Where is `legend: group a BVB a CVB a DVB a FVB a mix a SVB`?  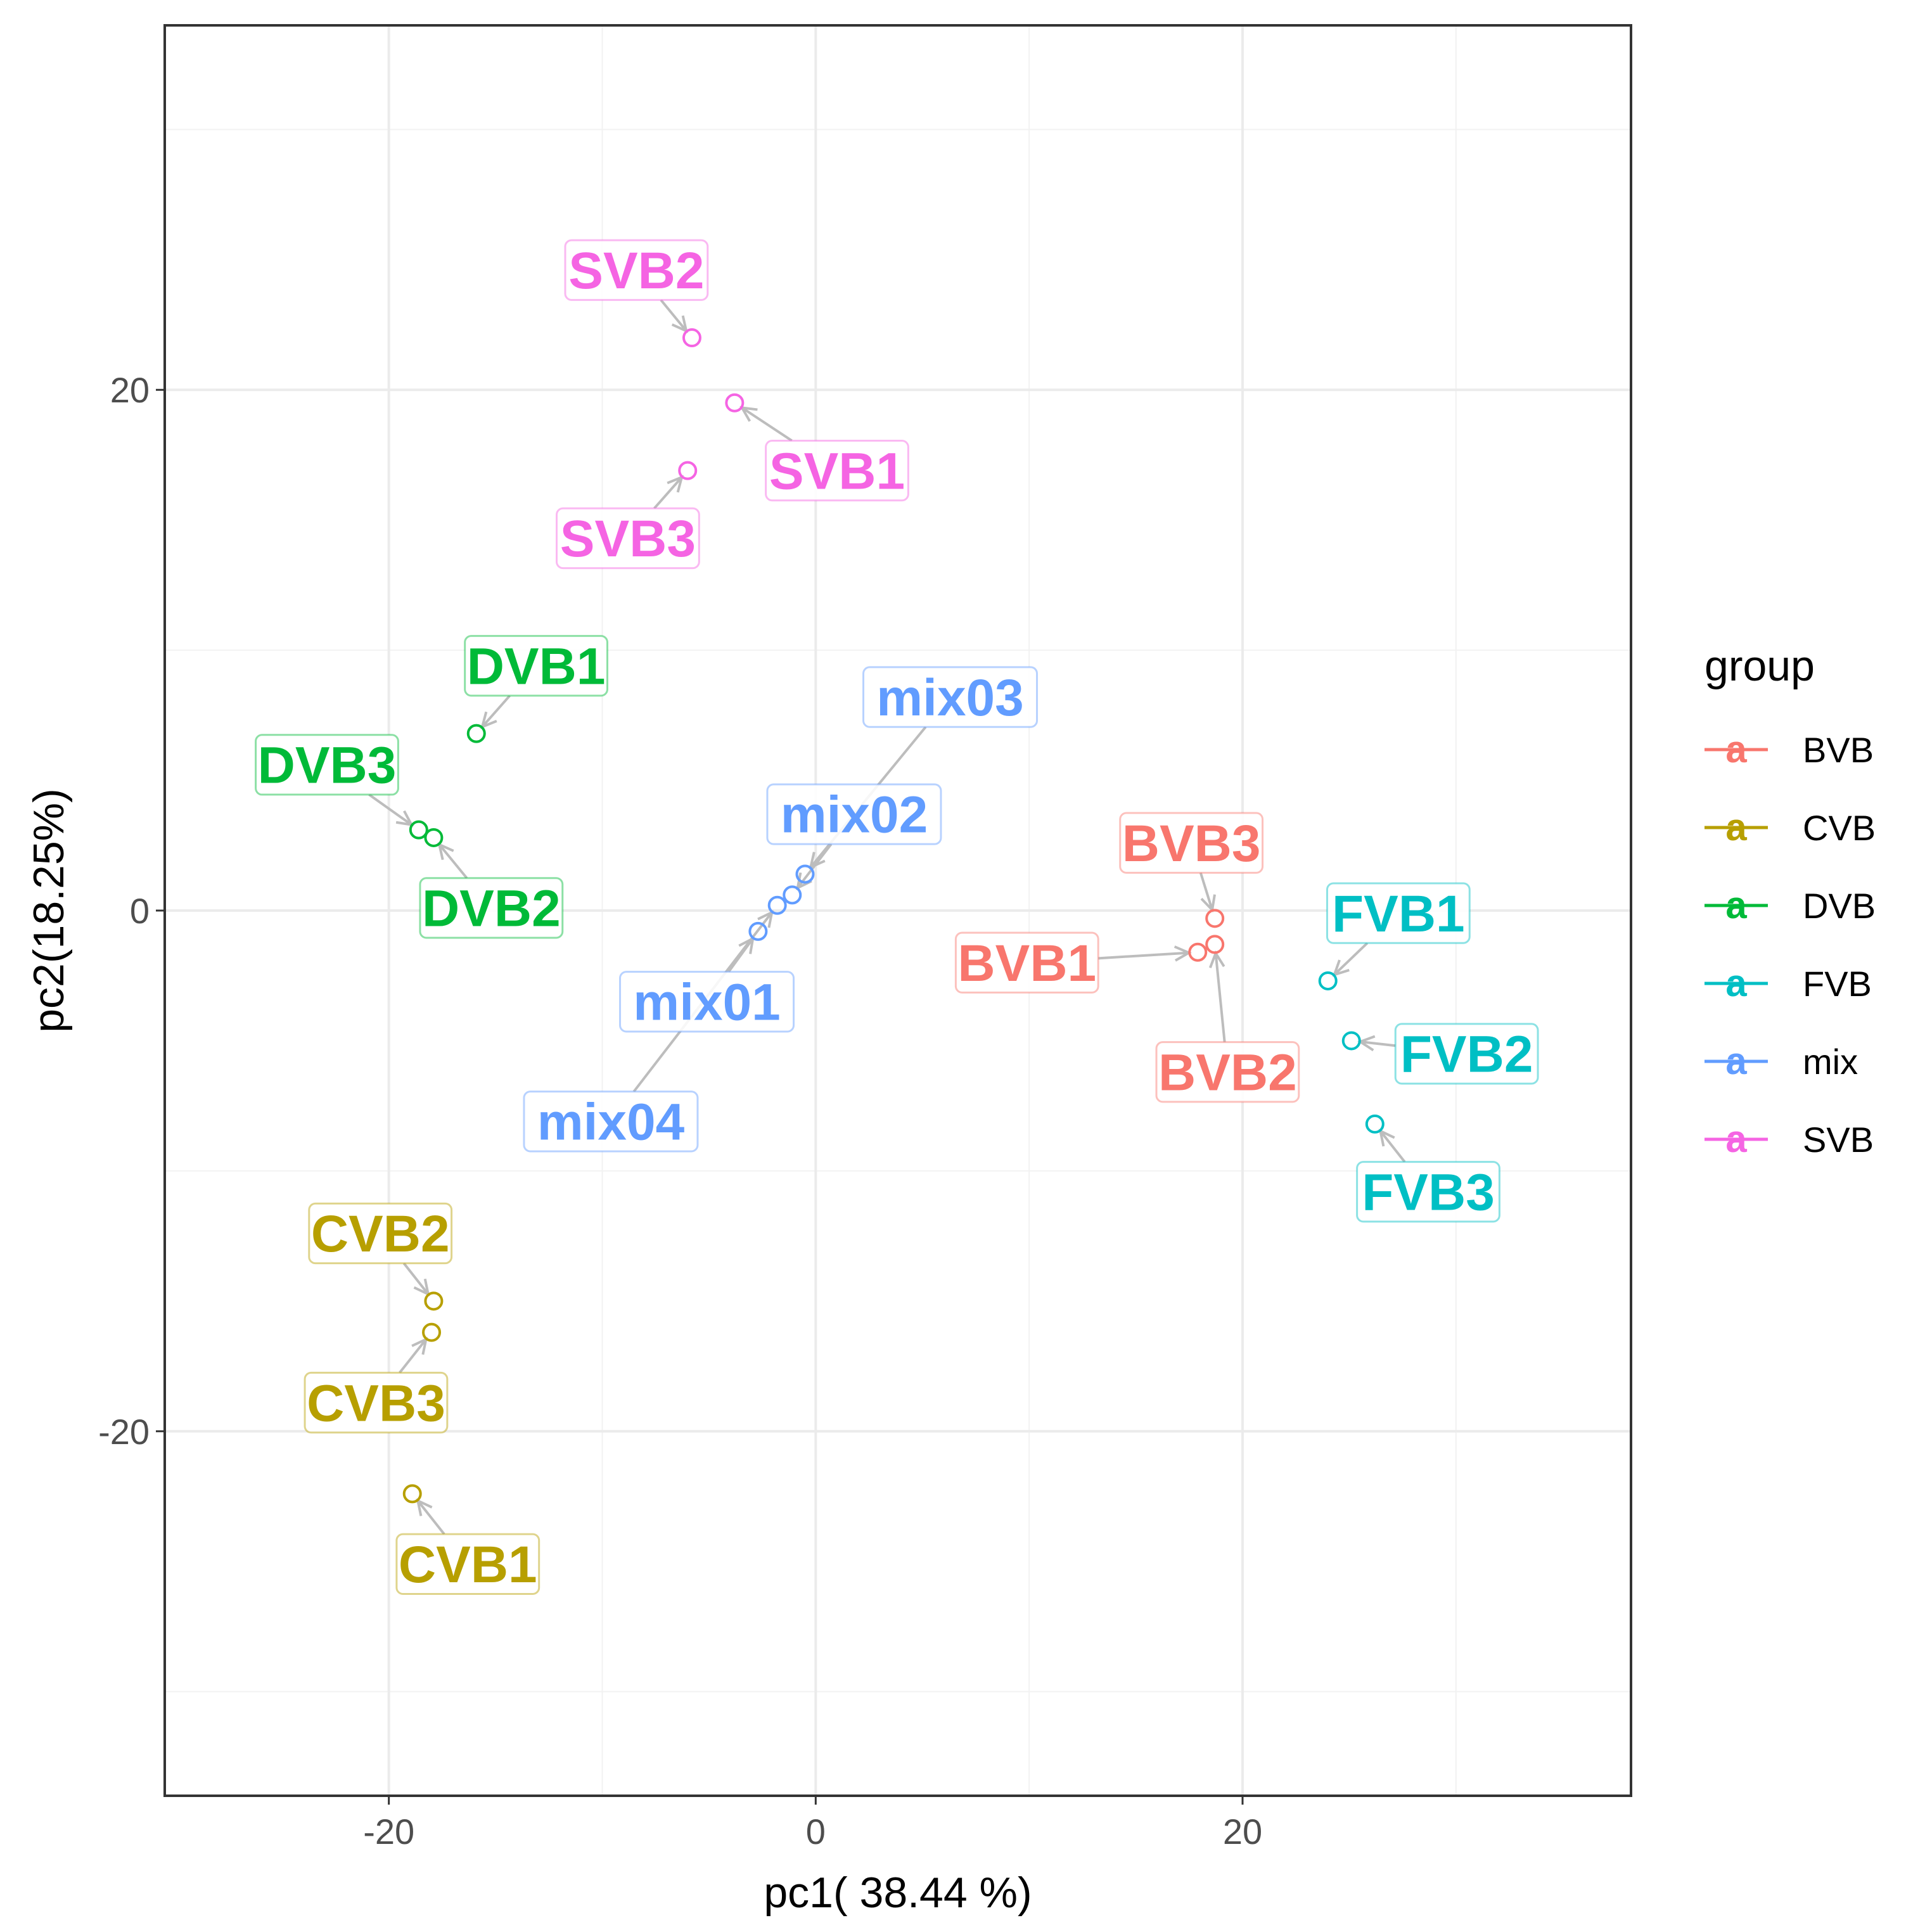 legend: group a BVB a CVB a DVB a FVB a mix a SVB is located at coordinates (1790, 901).